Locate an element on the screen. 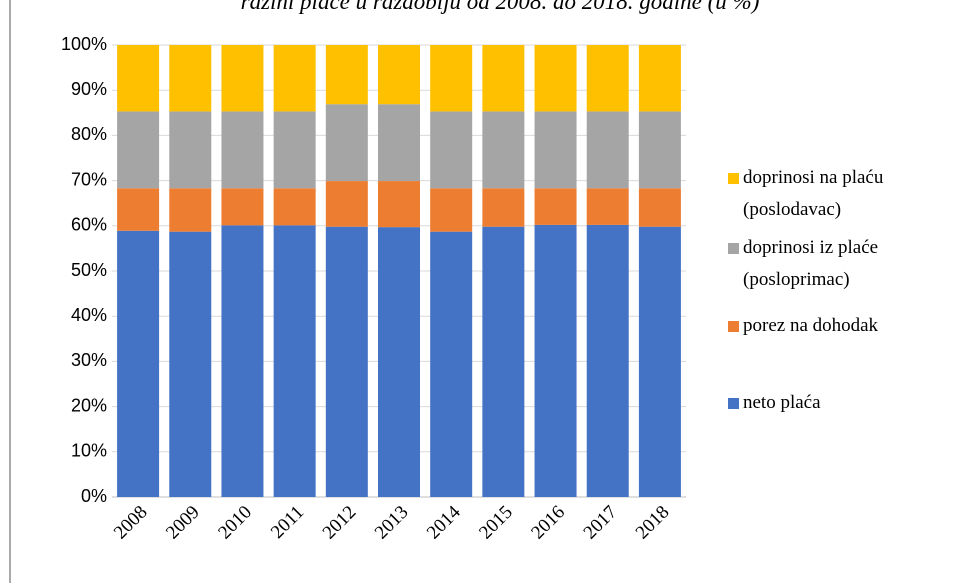 This screenshot has width=957, height=583. y-tick-label: 10% is located at coordinates (89, 451).